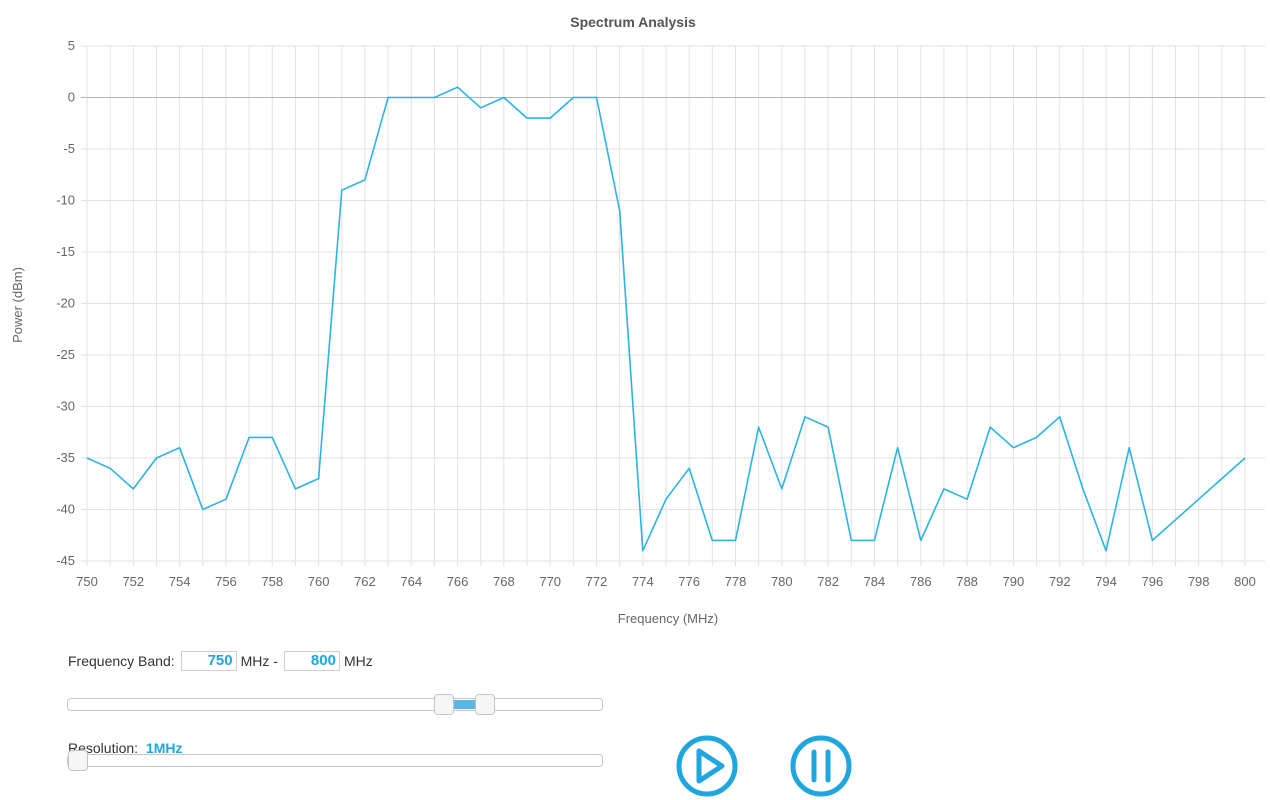 Image resolution: width=1270 pixels, height=800 pixels. What do you see at coordinates (668, 618) in the screenshot?
I see `x-axis-label: Frequency (MHz)` at bounding box center [668, 618].